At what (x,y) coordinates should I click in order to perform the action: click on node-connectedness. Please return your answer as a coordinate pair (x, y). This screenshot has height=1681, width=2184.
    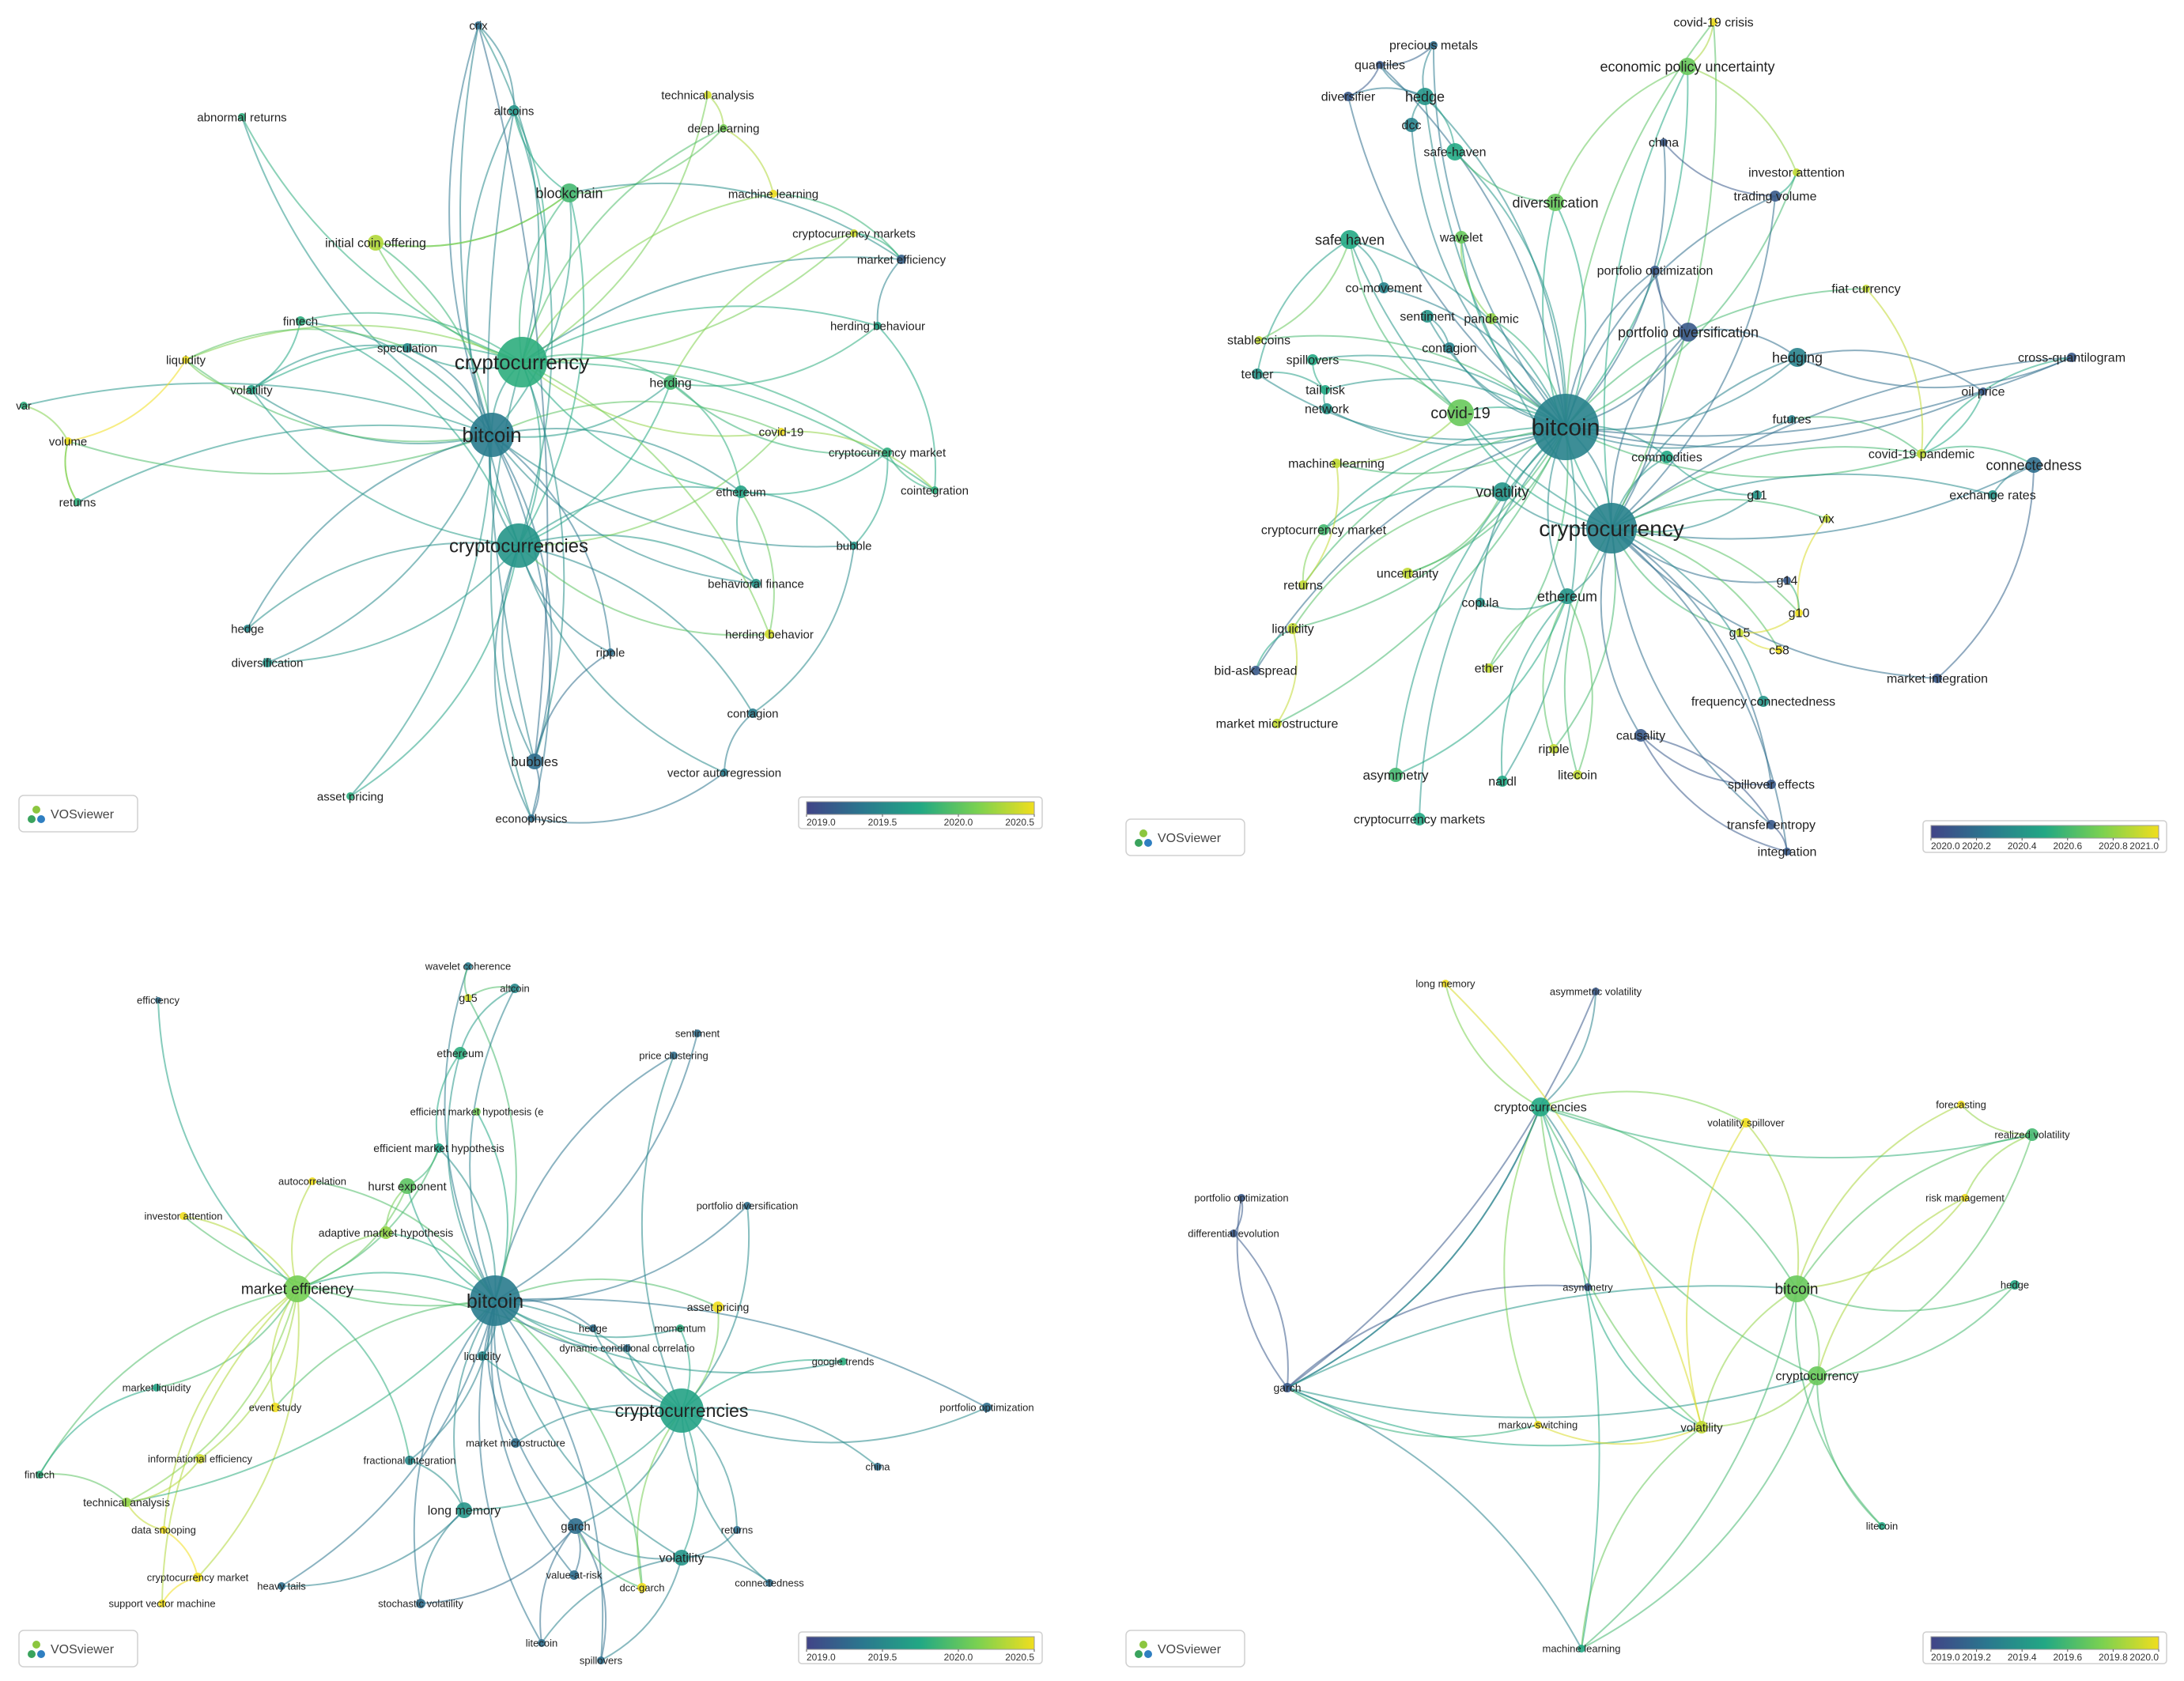
    Looking at the image, I should click on (769, 1583).